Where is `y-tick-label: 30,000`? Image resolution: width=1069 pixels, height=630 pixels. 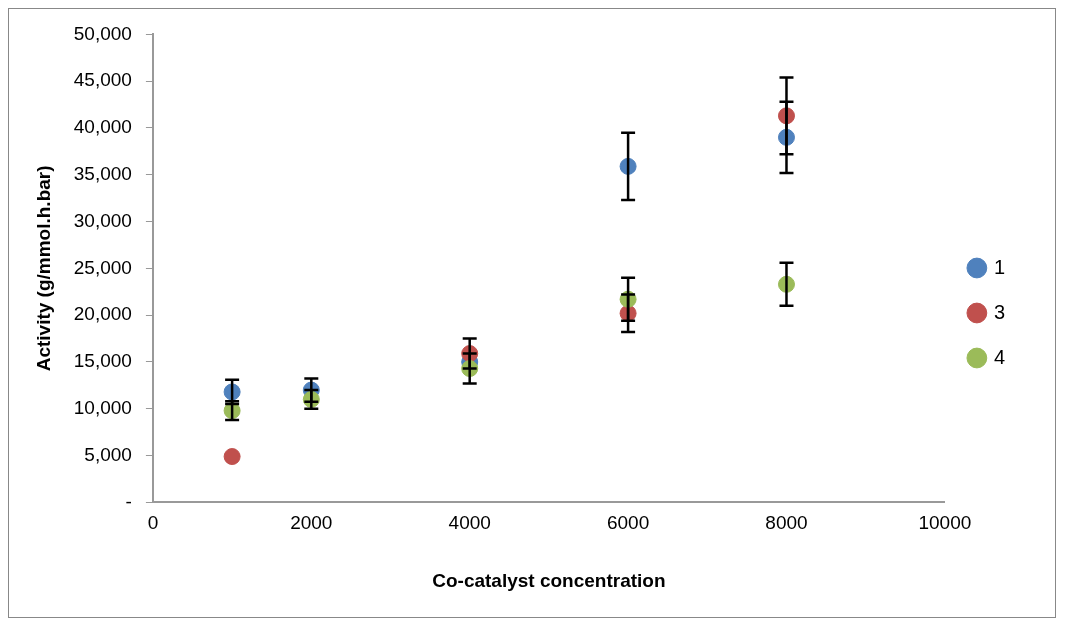
y-tick-label: 30,000 is located at coordinates (102, 220).